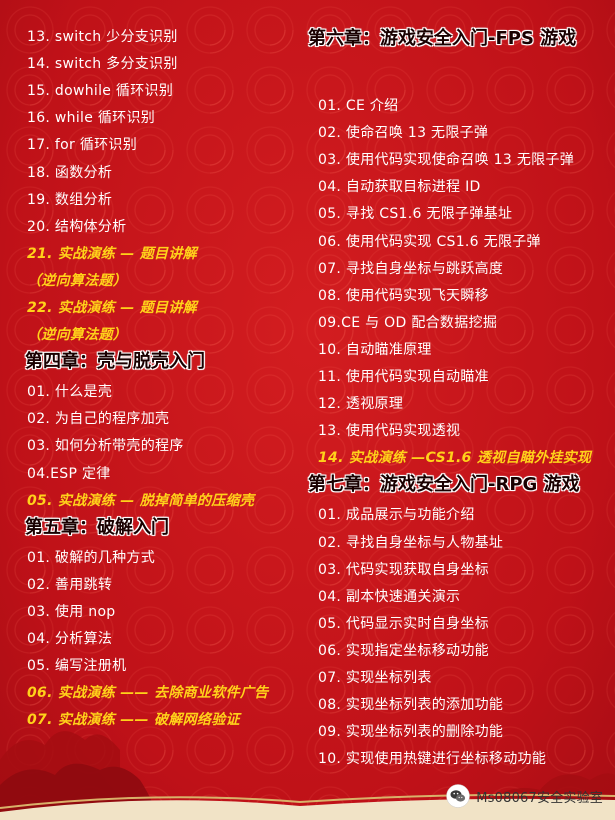  Describe the element at coordinates (375, 349) in the screenshot. I see `lesson-item: 10. 自动瞄准原理` at that location.